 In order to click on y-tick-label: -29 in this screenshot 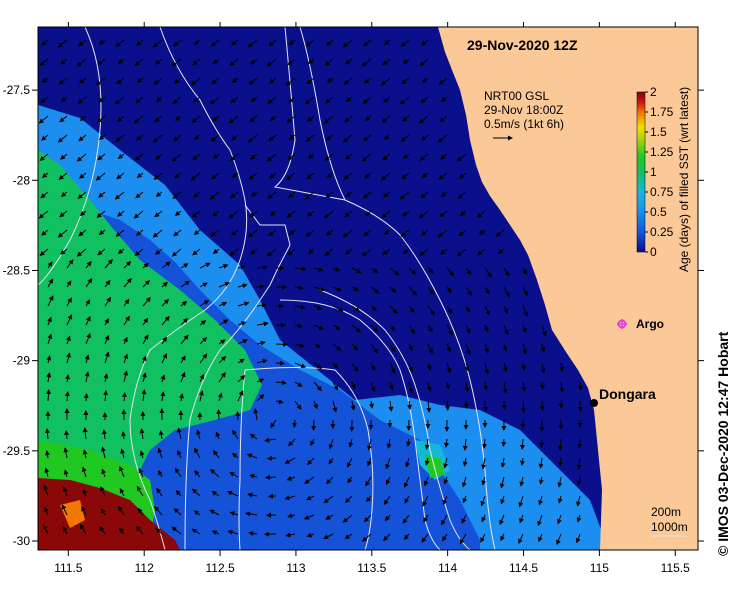, I will do `click(22, 361)`.